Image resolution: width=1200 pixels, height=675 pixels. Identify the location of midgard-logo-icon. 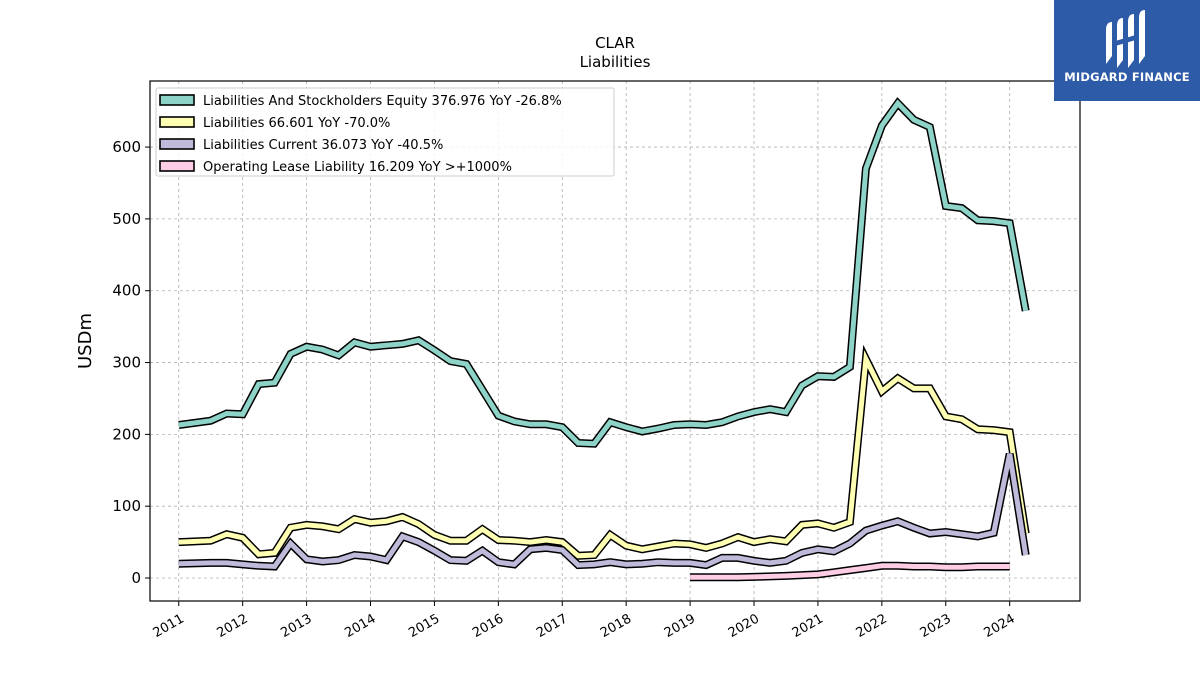
(1125, 39).